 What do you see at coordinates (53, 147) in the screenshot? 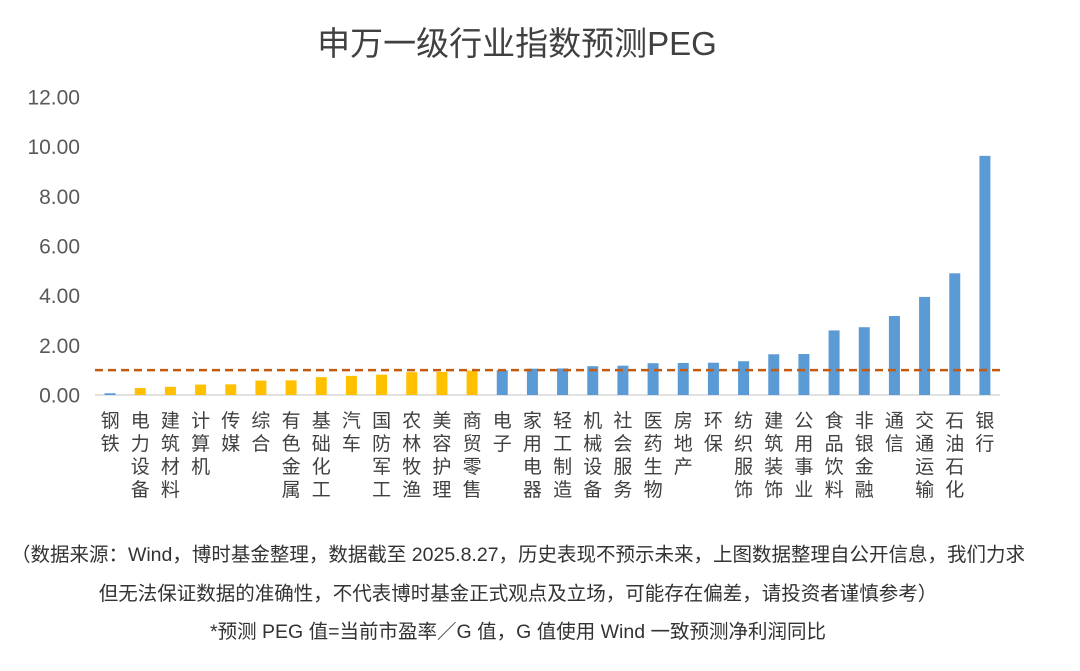
I see `y-tick-label: 10.00` at bounding box center [53, 147].